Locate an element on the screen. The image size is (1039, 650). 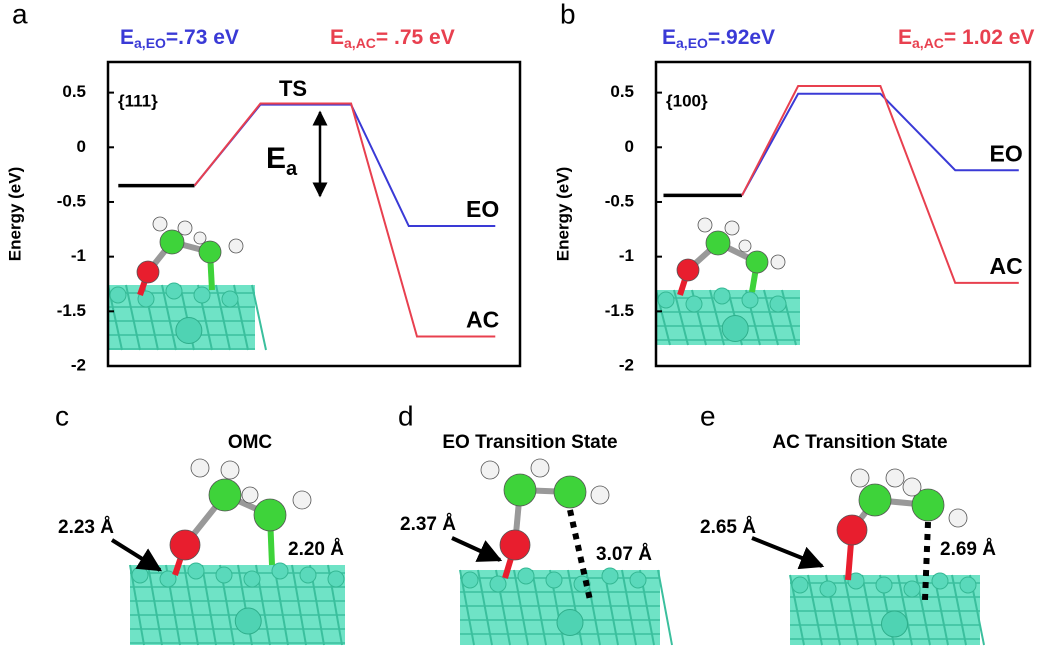
ea-subscript: a is located at coordinates (292, 169).